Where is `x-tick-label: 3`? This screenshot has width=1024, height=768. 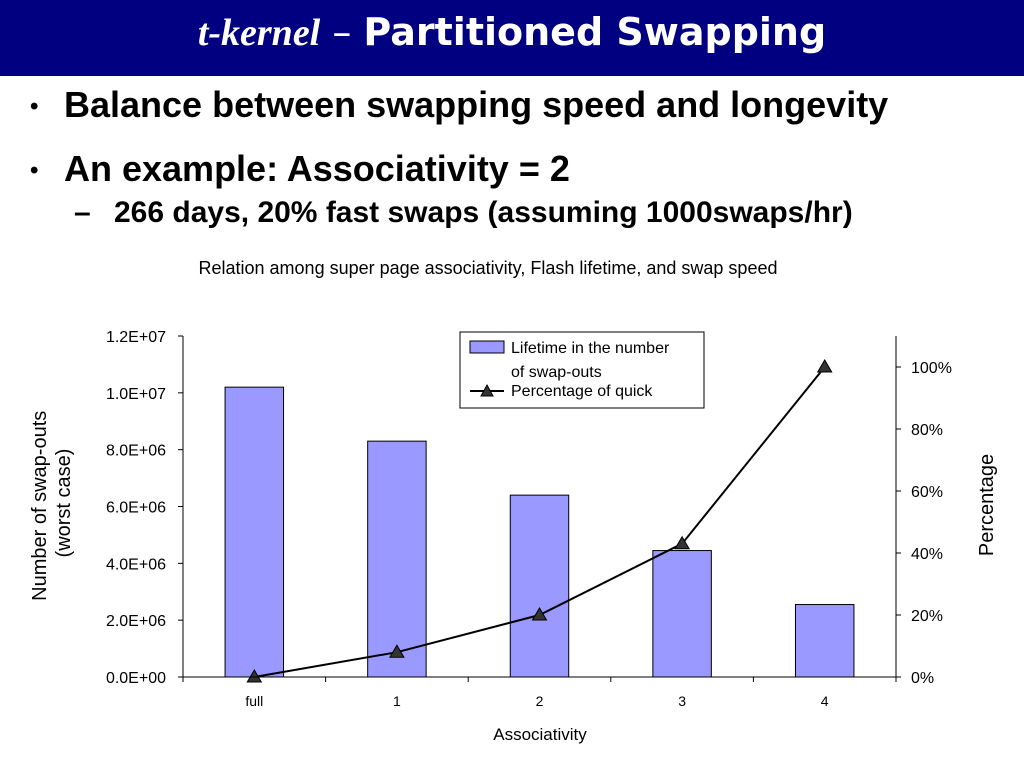
x-tick-label: 3 is located at coordinates (682, 701).